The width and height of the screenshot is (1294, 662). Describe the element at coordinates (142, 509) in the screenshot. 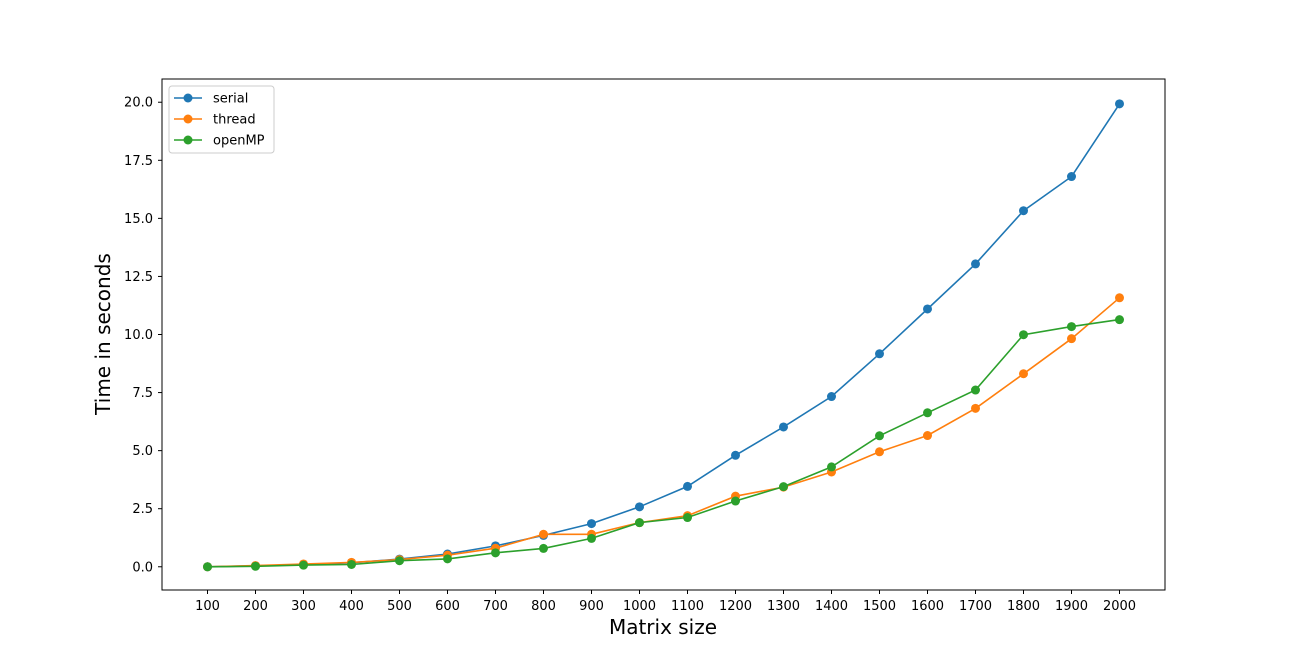

I see `y-tick-label: 2.5` at that location.